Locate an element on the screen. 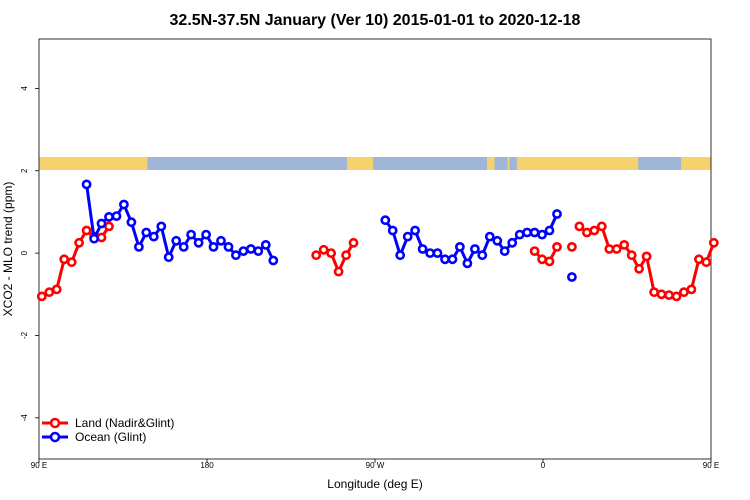 Image resolution: width=750 pixels, height=500 pixels. legend-land-marker is located at coordinates (55, 423).